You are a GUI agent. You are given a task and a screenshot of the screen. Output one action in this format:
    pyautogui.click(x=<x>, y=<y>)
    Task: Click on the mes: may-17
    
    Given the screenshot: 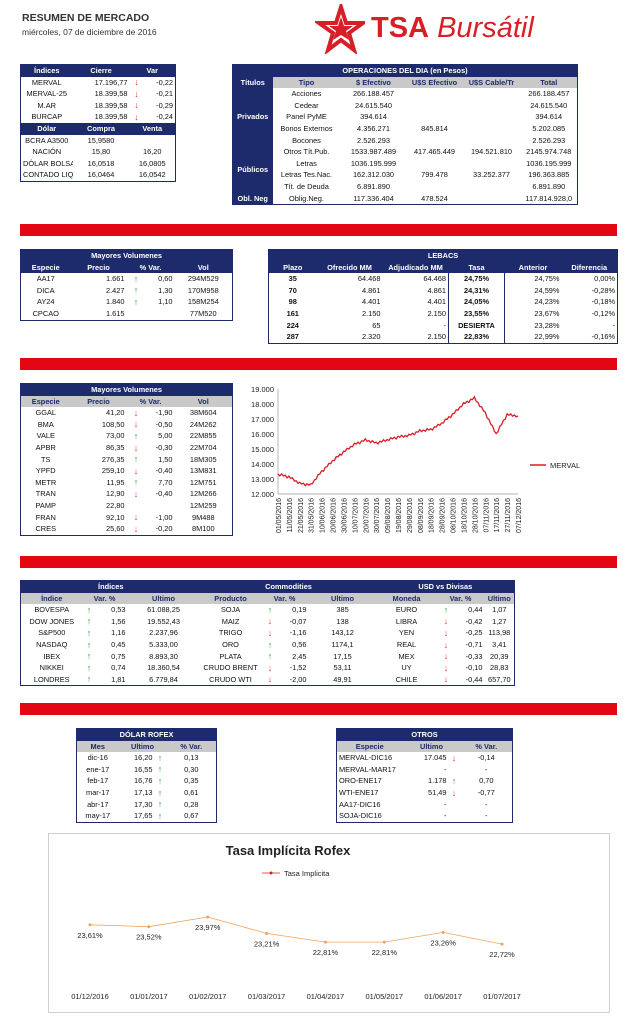 What is the action you would take?
    pyautogui.click(x=98, y=816)
    